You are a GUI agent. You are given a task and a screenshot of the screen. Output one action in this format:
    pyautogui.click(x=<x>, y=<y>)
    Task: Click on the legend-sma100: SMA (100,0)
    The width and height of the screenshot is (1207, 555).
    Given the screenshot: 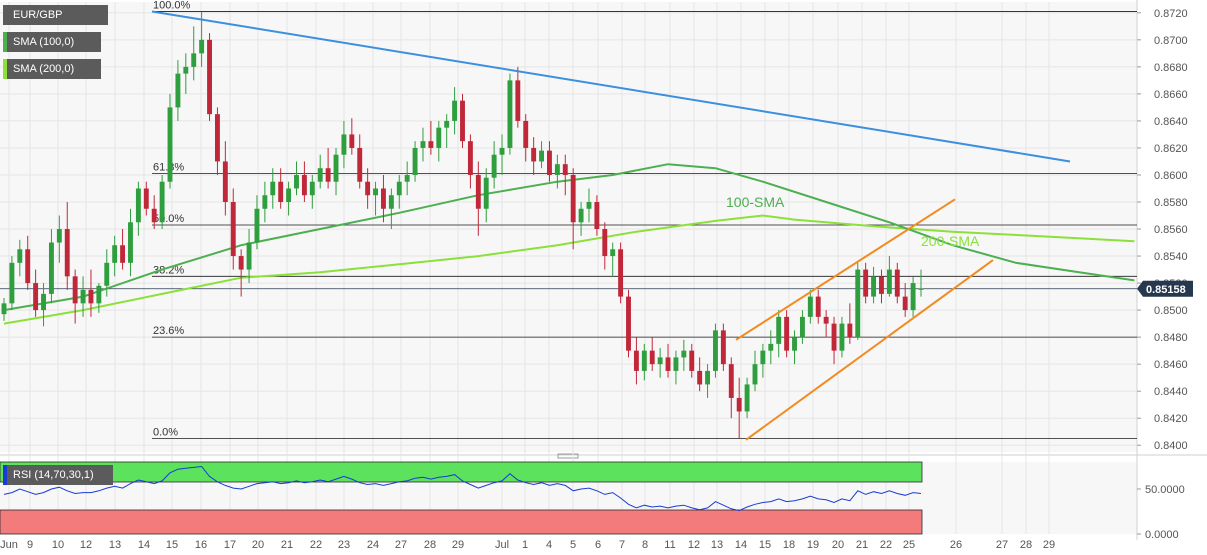 What is the action you would take?
    pyautogui.click(x=52, y=42)
    